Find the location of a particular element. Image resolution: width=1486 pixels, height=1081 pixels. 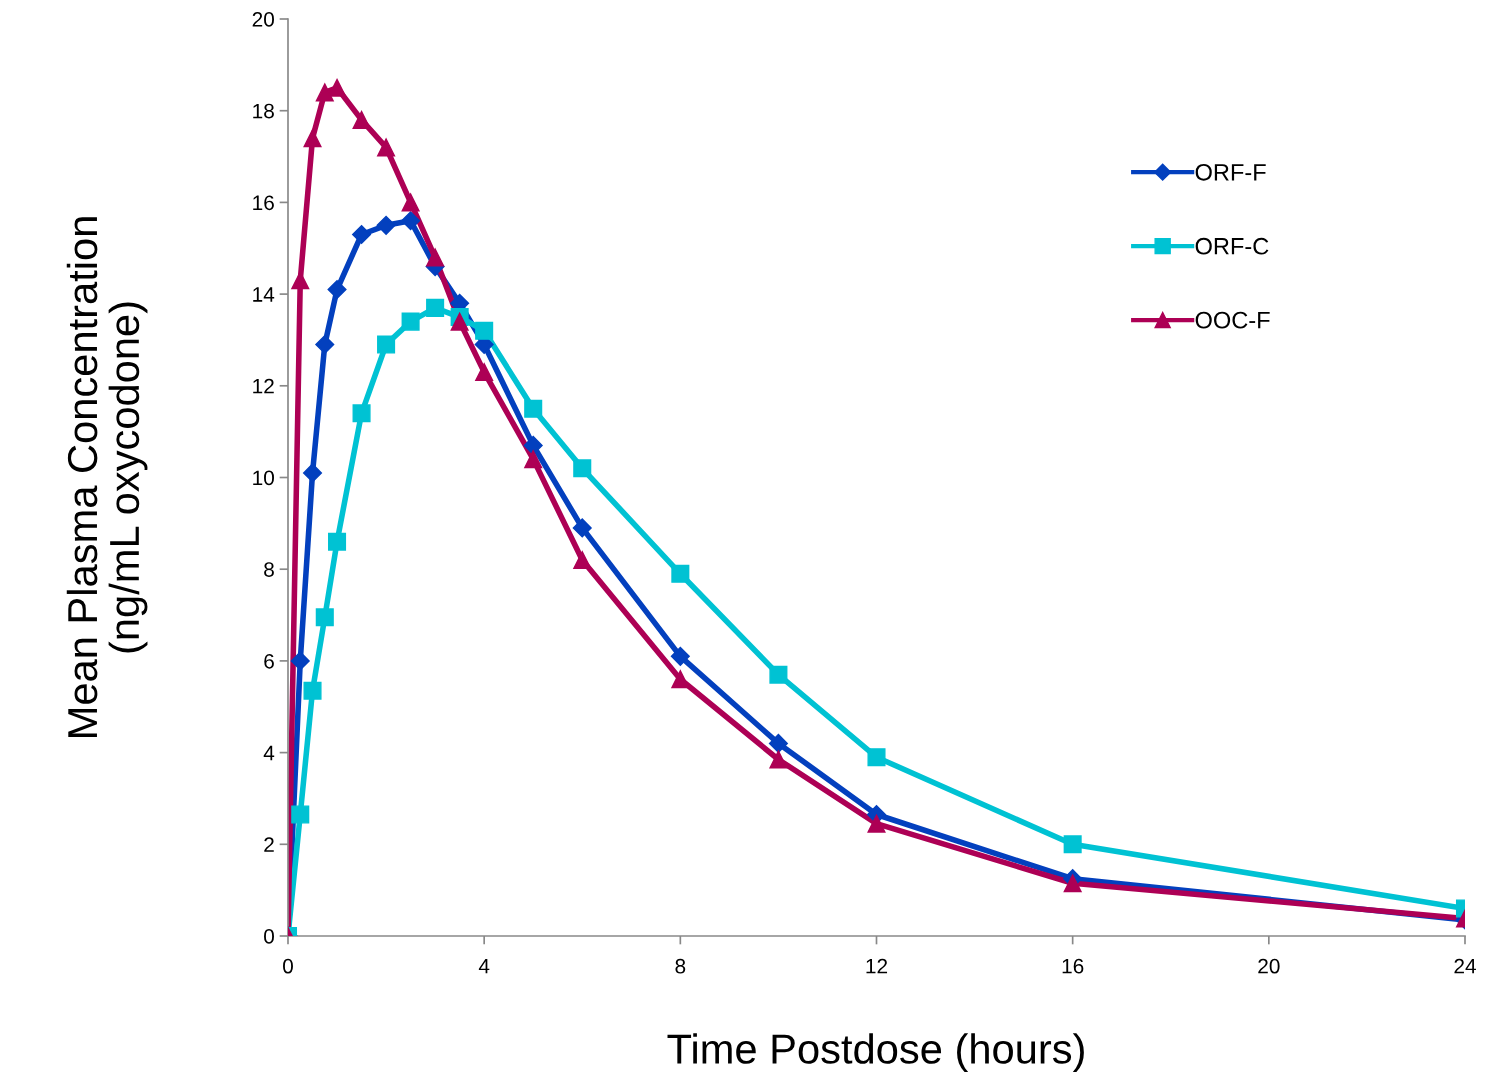

legend-label: OOC-F is located at coordinates (1232, 320).